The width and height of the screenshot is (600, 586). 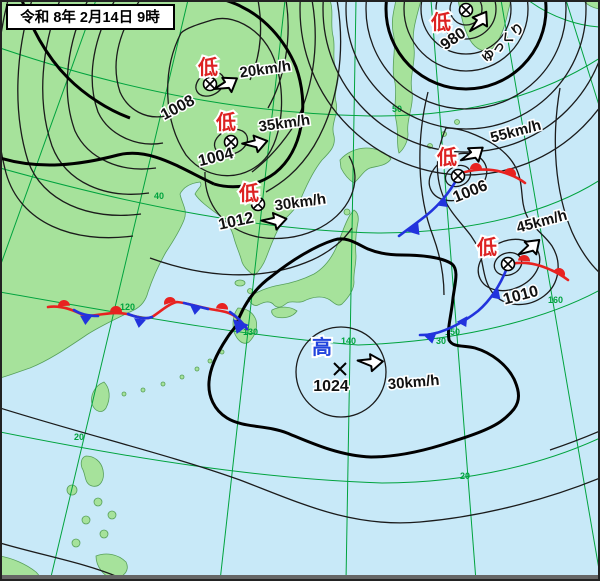 I want to click on lat-label-20-west: 20, so click(x=79, y=437).